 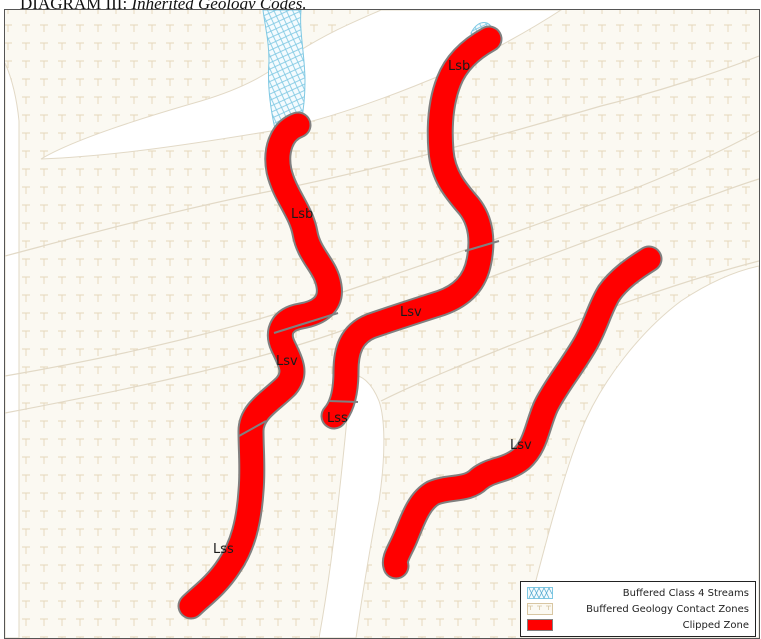 What do you see at coordinates (459, 66) in the screenshot?
I see `zone-label-lsb-top: Lsb` at bounding box center [459, 66].